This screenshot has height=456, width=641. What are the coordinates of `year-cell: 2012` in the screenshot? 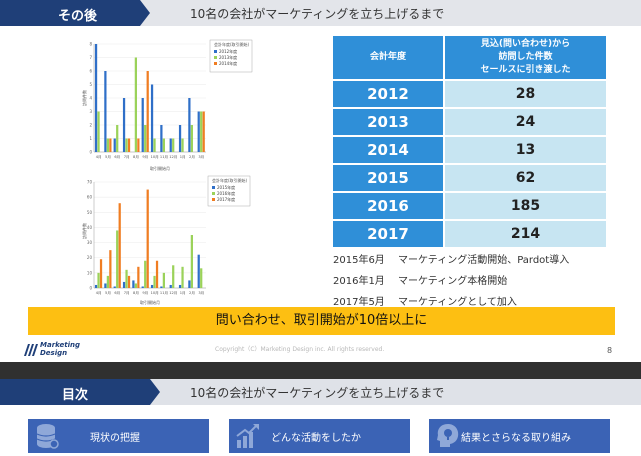 It's located at (388, 94).